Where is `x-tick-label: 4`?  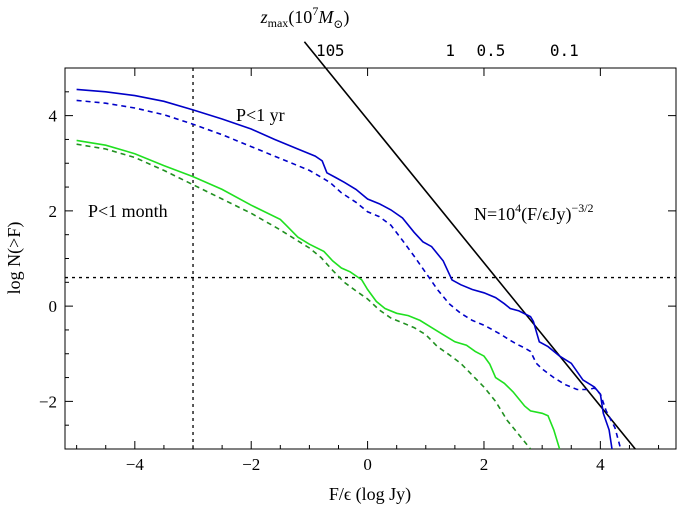 x-tick-label: 4 is located at coordinates (600, 464).